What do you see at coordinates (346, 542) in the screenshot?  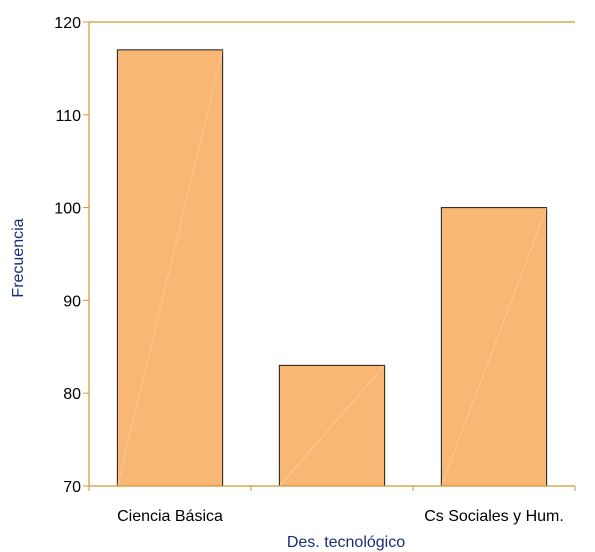 I see `x-axis-title: Des. tecnológico` at bounding box center [346, 542].